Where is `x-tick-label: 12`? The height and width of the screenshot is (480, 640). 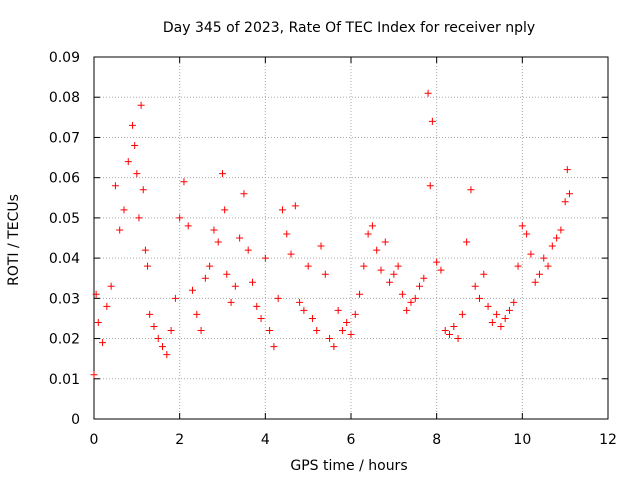 x-tick-label: 12 is located at coordinates (608, 440).